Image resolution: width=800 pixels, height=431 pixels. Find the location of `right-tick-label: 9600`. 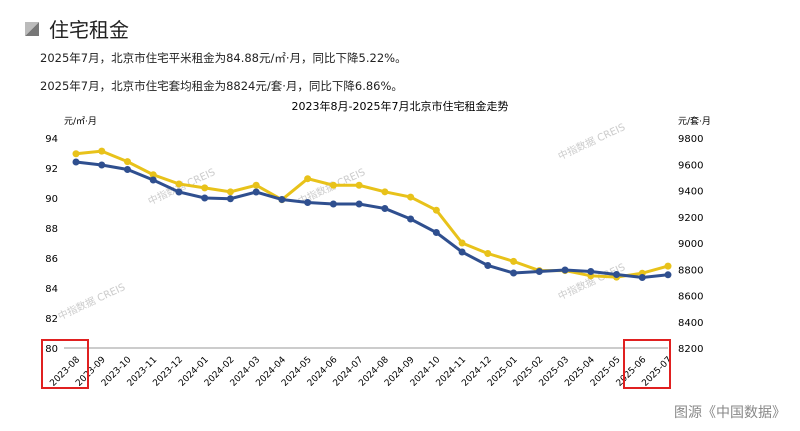

right-tick-label: 9600 is located at coordinates (690, 165).